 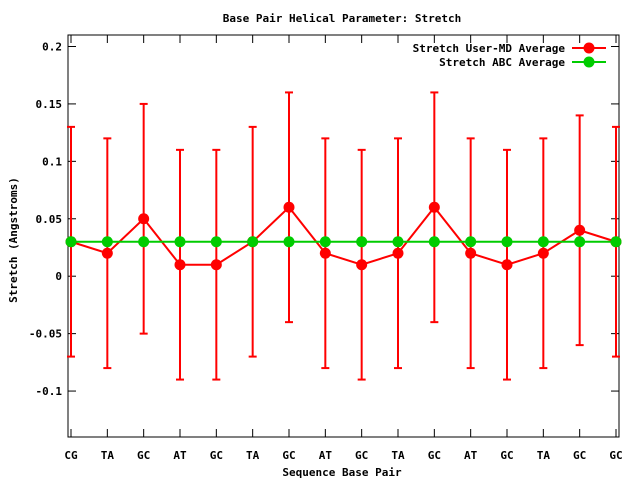 I want to click on y-tick-label: -0.05, so click(x=45, y=334).